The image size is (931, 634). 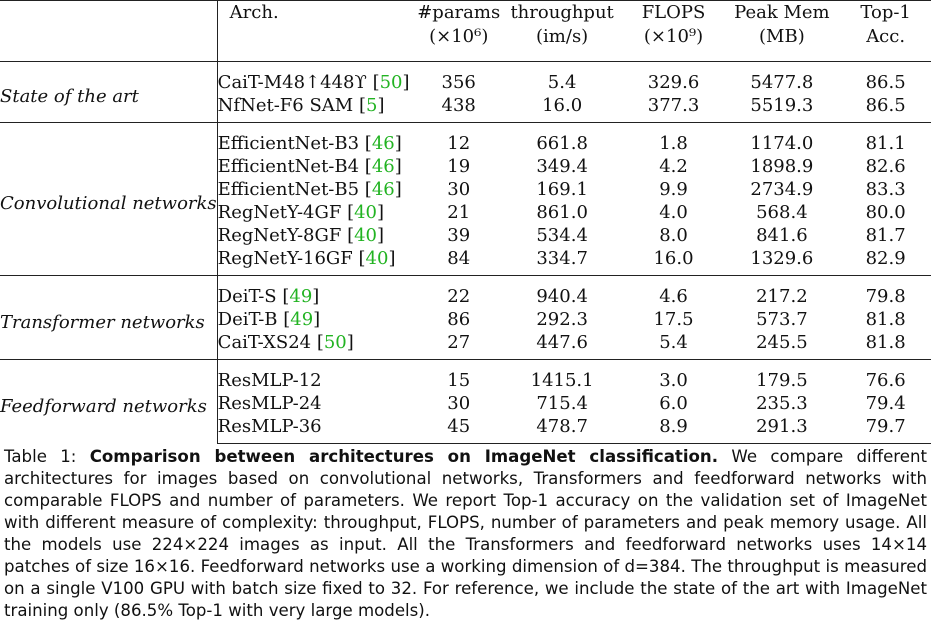 What do you see at coordinates (673, 403) in the screenshot?
I see `flops-cell: 6.0` at bounding box center [673, 403].